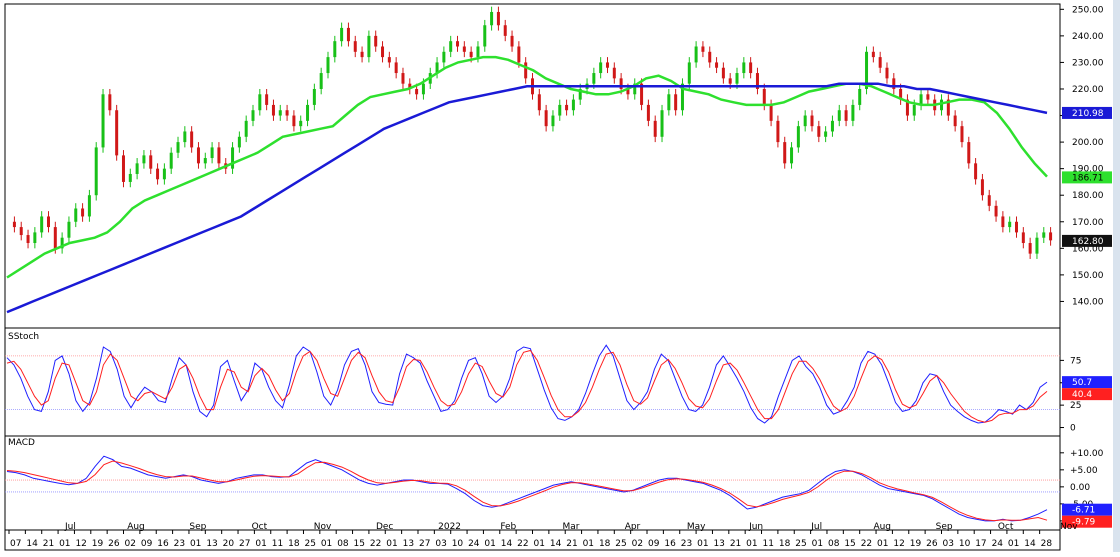  I want to click on stoch-tick-label: 0, so click(1073, 429).